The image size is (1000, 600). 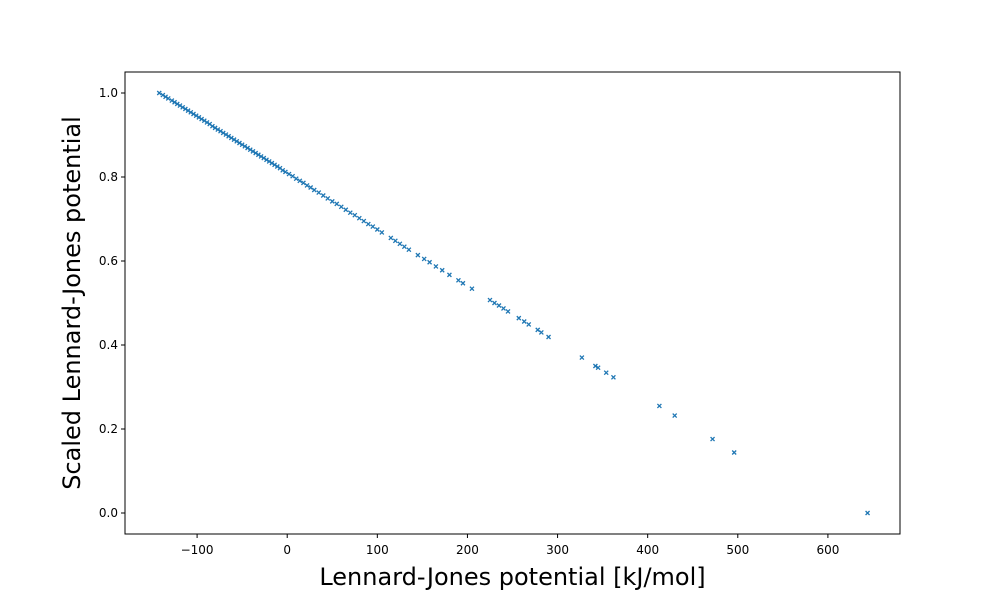 I want to click on y-tick-label: 0.2, so click(x=108, y=429).